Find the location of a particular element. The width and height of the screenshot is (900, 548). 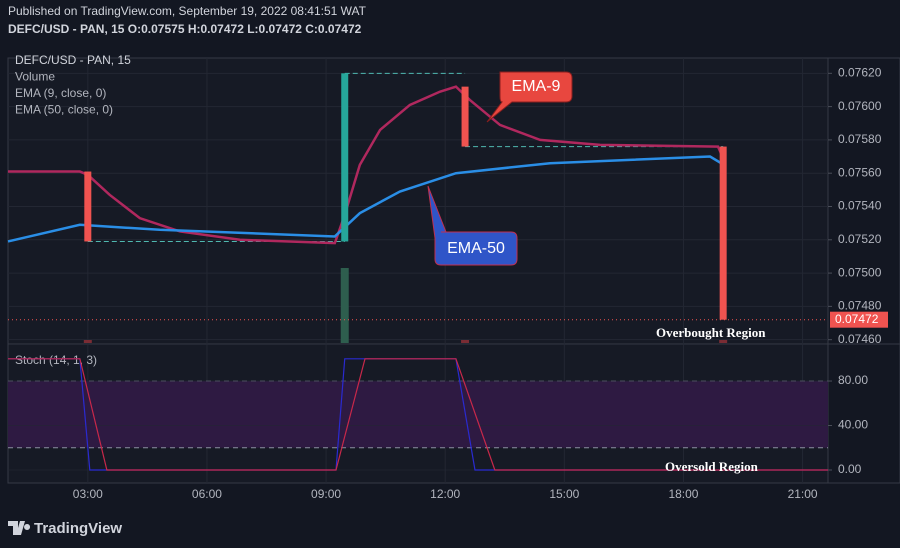

y-tick-label: 0.07520 is located at coordinates (860, 239).